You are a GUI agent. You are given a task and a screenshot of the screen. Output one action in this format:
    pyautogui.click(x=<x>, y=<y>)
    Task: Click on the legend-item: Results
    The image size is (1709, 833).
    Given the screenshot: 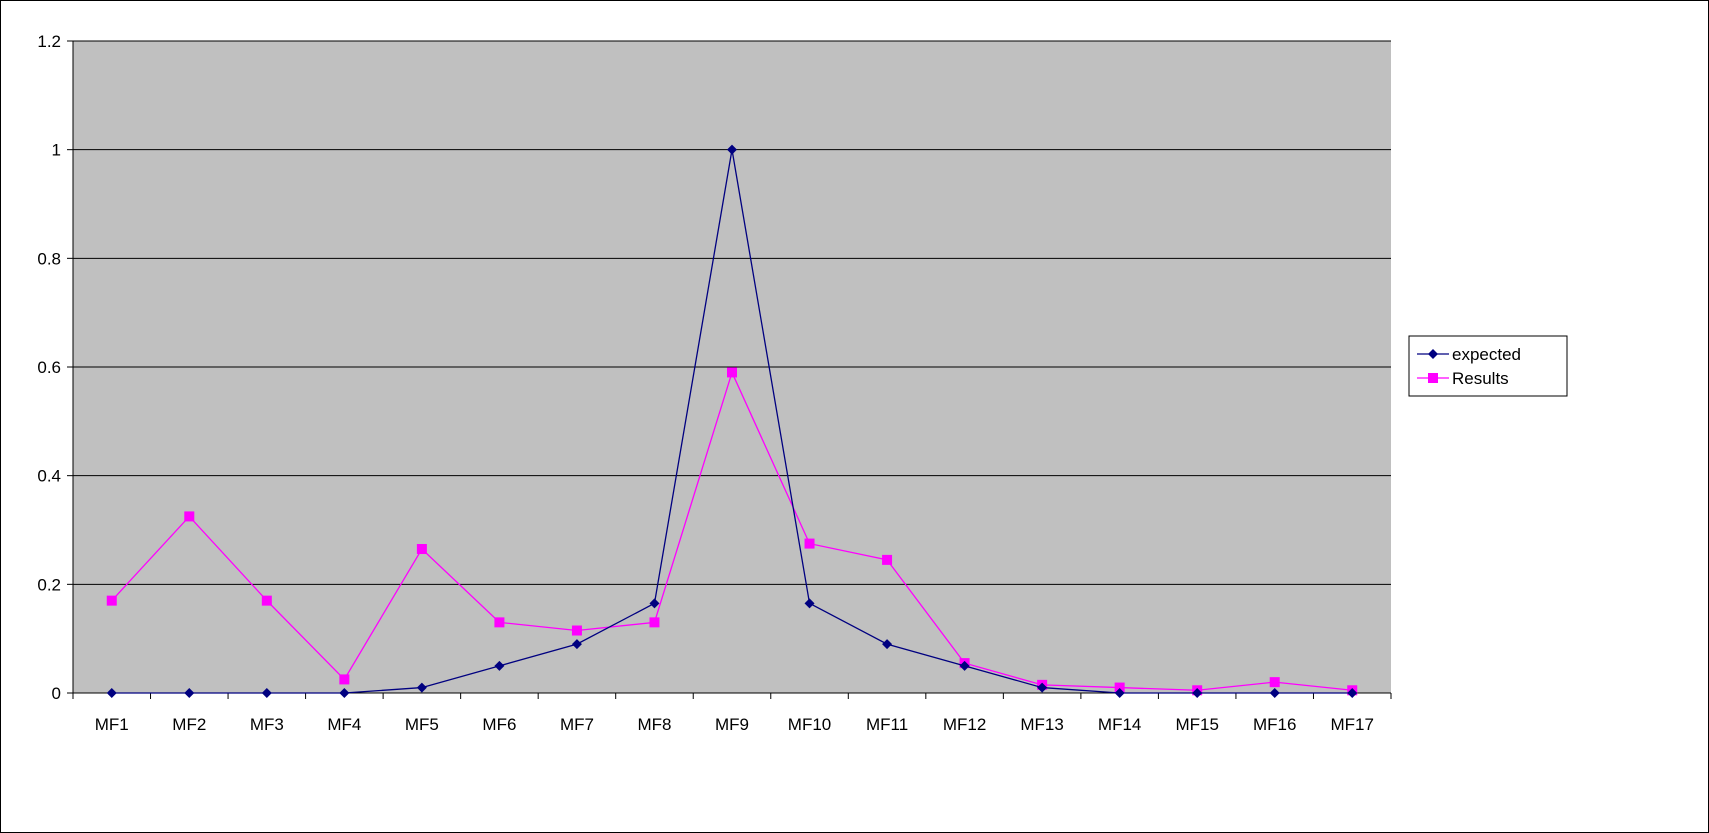 What is the action you would take?
    pyautogui.click(x=1463, y=378)
    